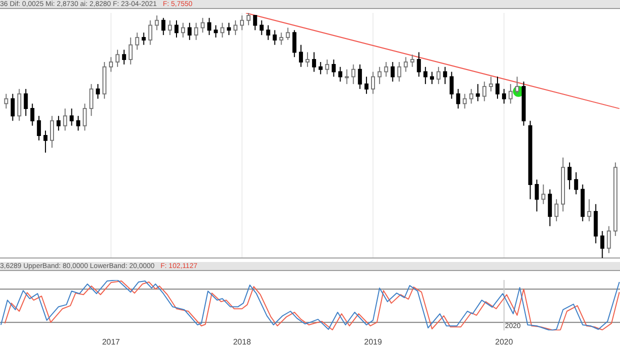  Describe the element at coordinates (504, 341) in the screenshot. I see `x-tick-label: 2020` at that location.